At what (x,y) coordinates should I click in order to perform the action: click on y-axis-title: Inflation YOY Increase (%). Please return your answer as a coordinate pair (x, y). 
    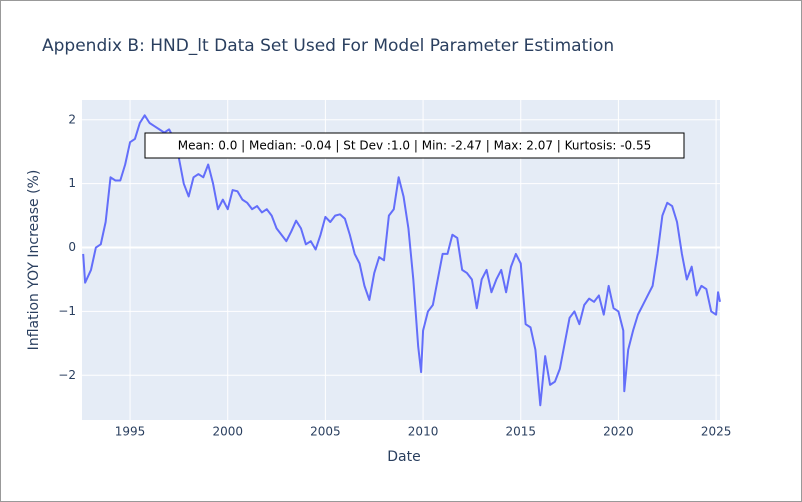
    Looking at the image, I should click on (34, 260).